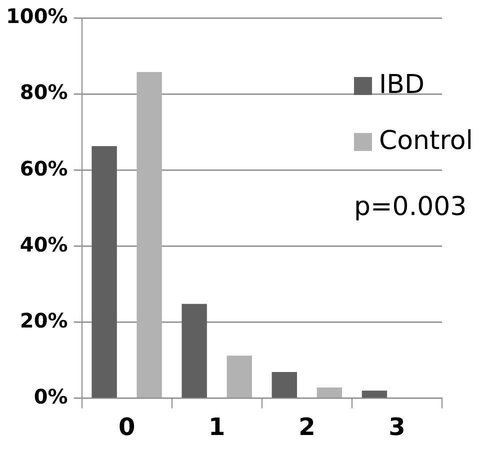 The height and width of the screenshot is (449, 482). Describe the element at coordinates (44, 244) in the screenshot. I see `y-tick-label: 40%` at that location.